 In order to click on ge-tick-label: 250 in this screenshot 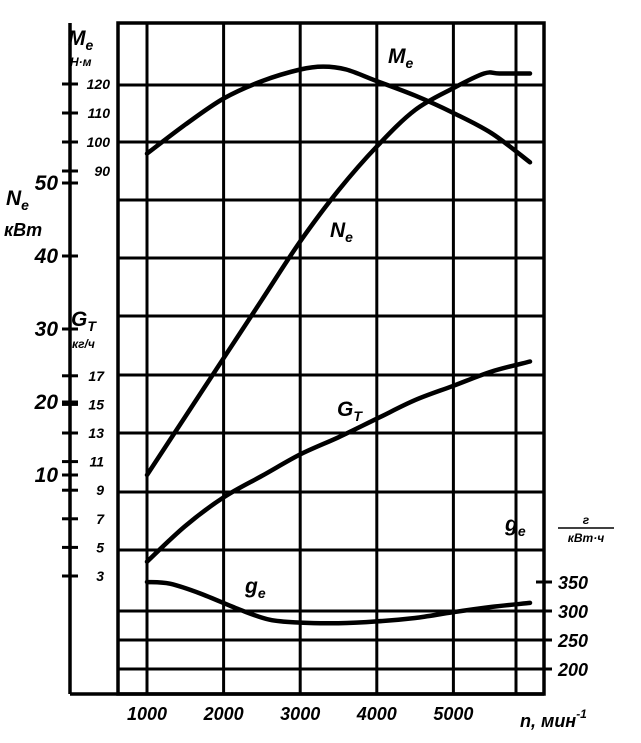, I will do `click(572, 641)`.